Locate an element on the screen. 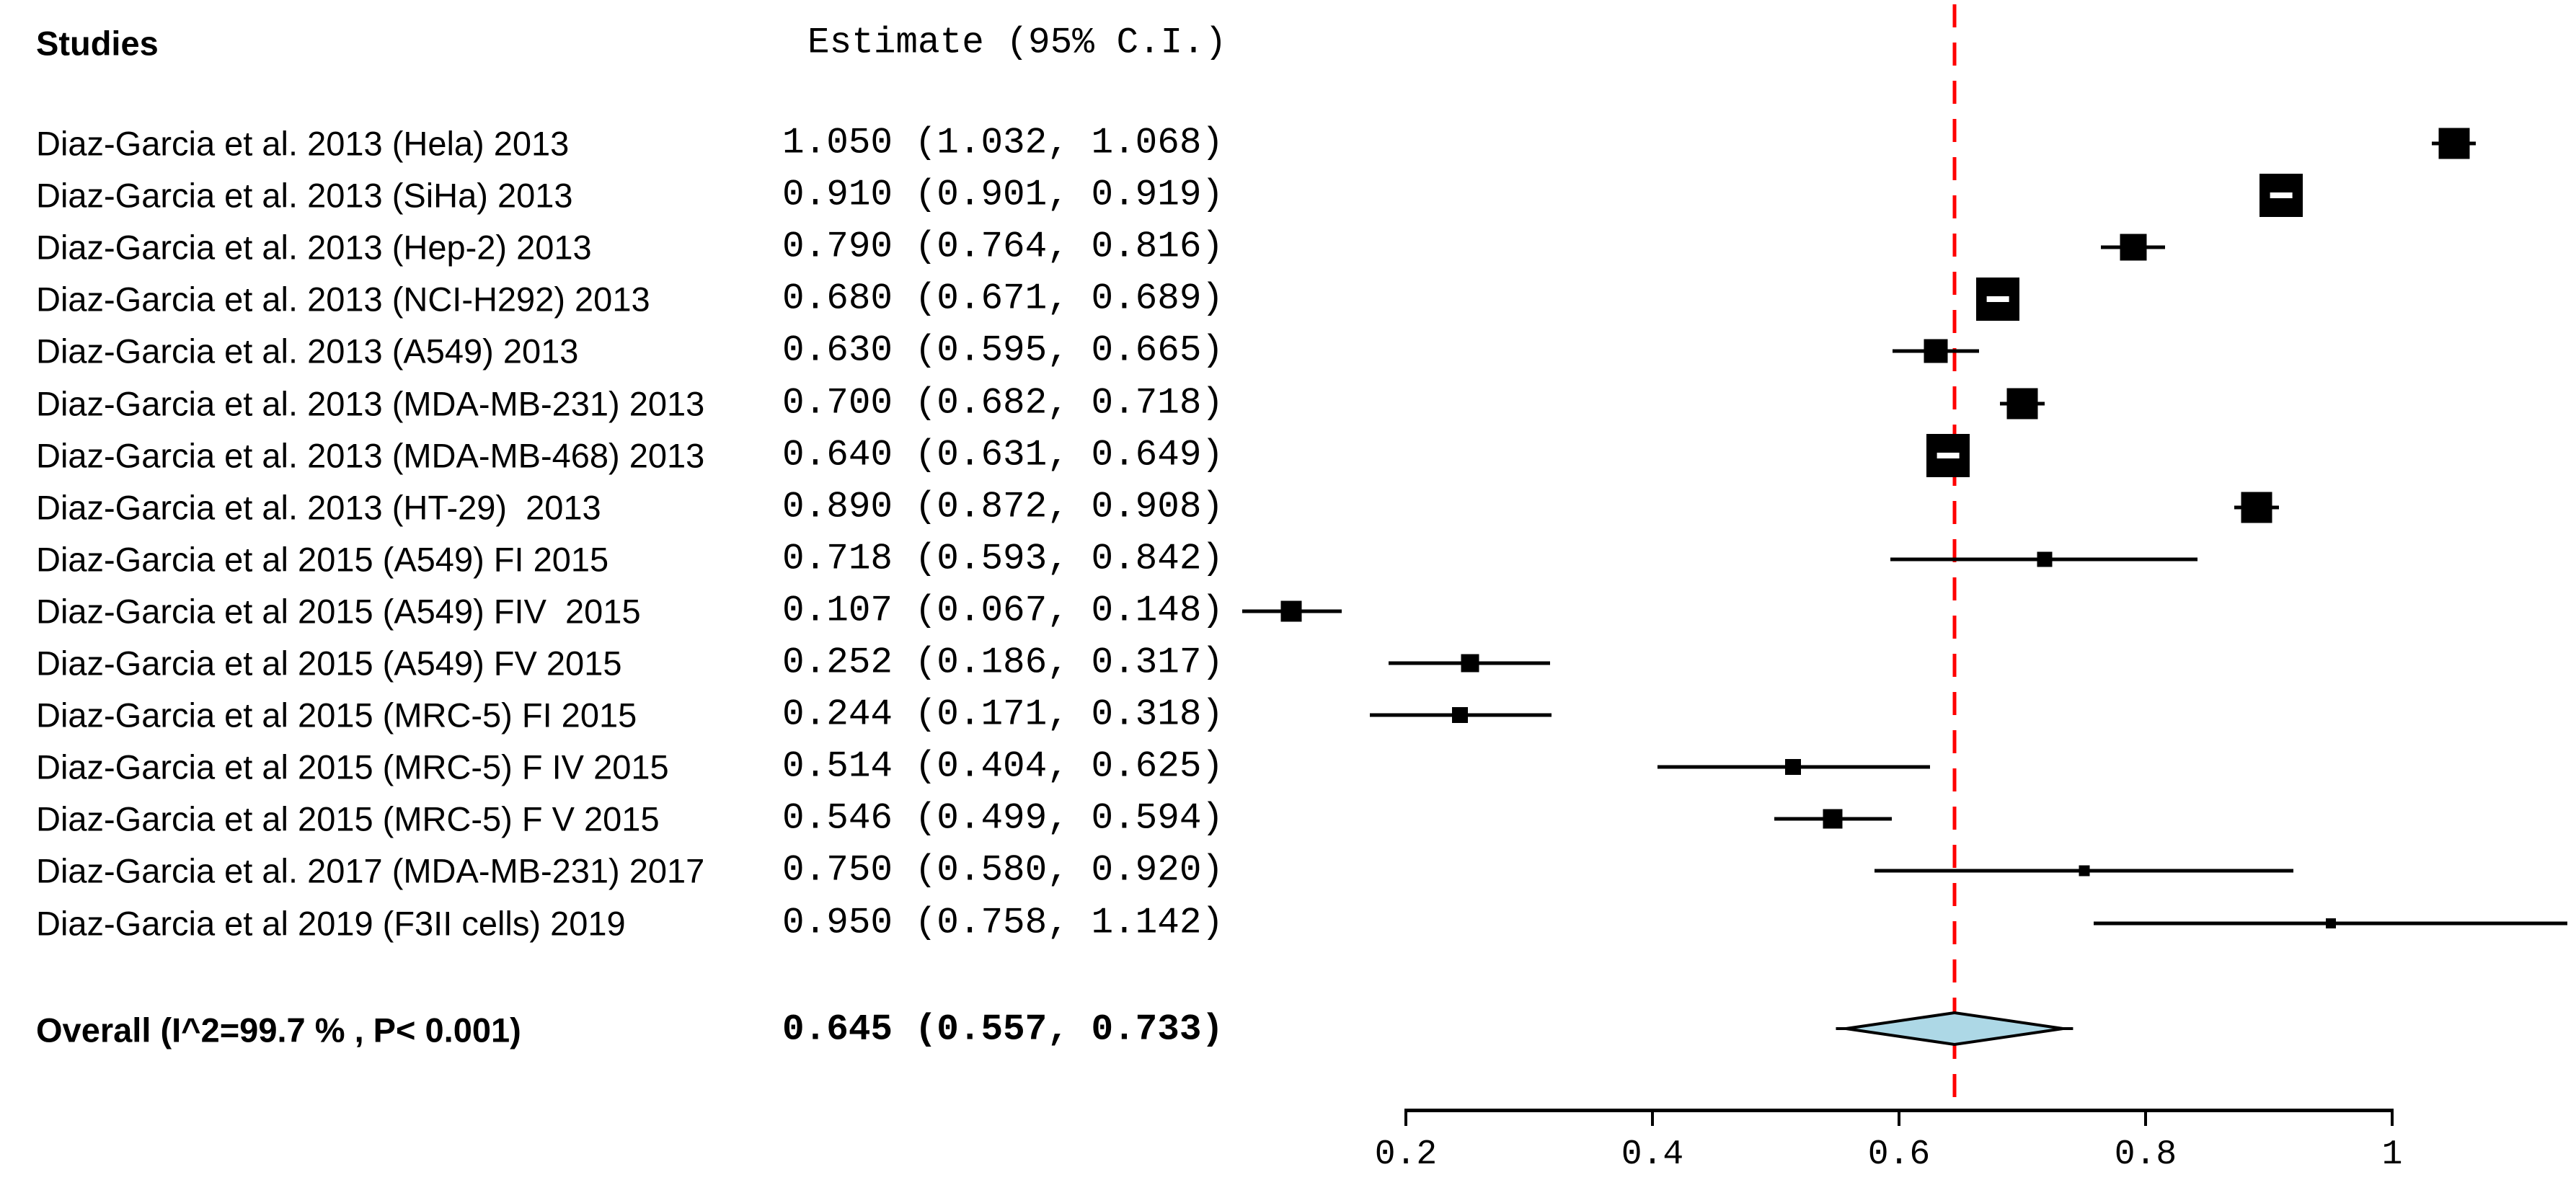 The image size is (2576, 1198). study-estimate: 0.700 (0.682, 0.718) is located at coordinates (1003, 403).